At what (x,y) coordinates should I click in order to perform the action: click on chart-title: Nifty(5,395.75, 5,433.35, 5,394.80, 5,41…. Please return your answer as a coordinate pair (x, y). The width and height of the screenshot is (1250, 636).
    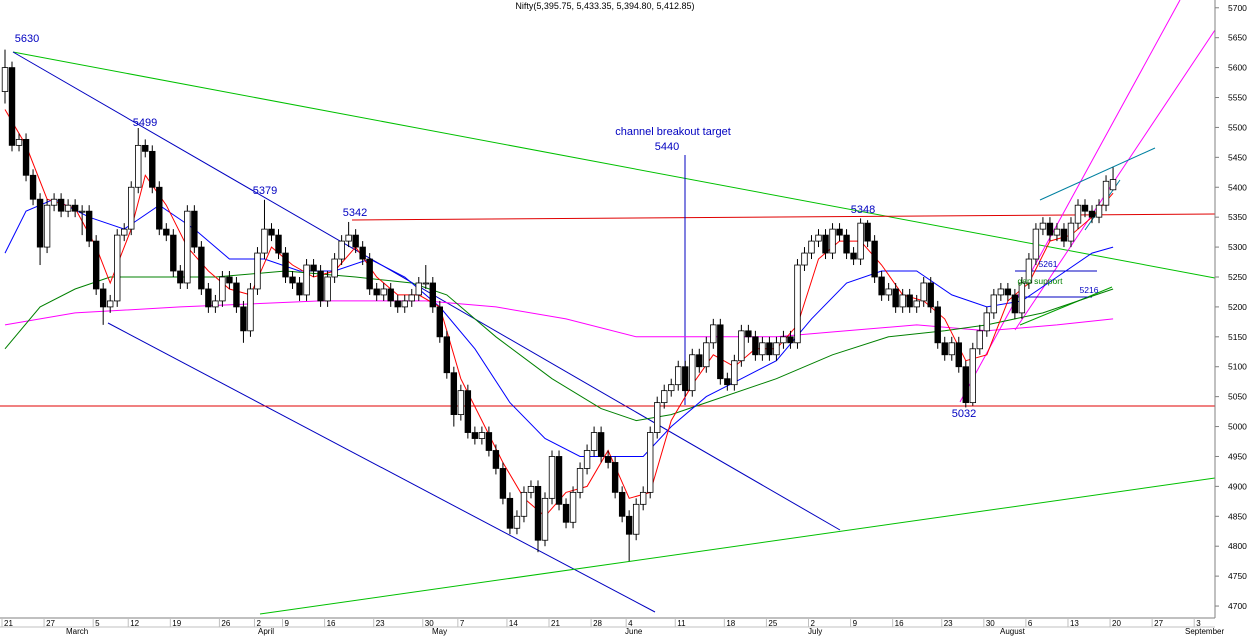
    Looking at the image, I should click on (604, 6).